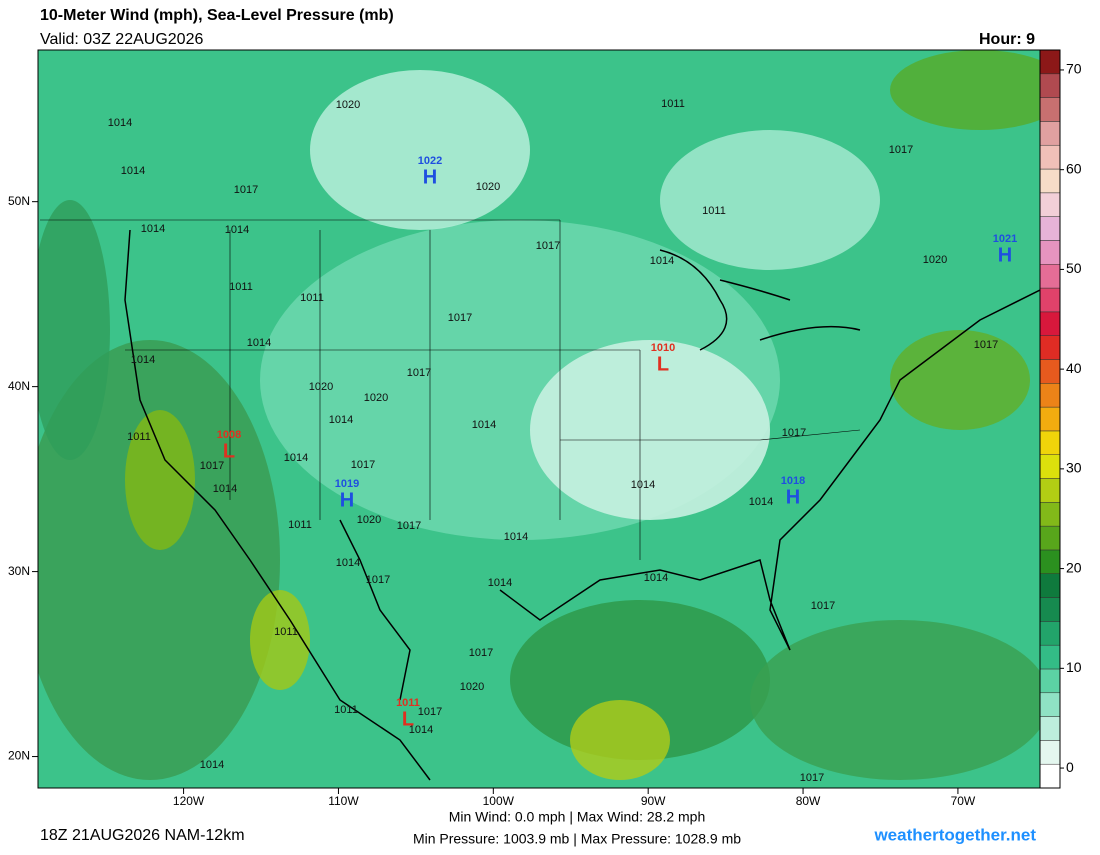  Describe the element at coordinates (1074, 168) in the screenshot. I see `colorbar-tick-label: 60` at that location.